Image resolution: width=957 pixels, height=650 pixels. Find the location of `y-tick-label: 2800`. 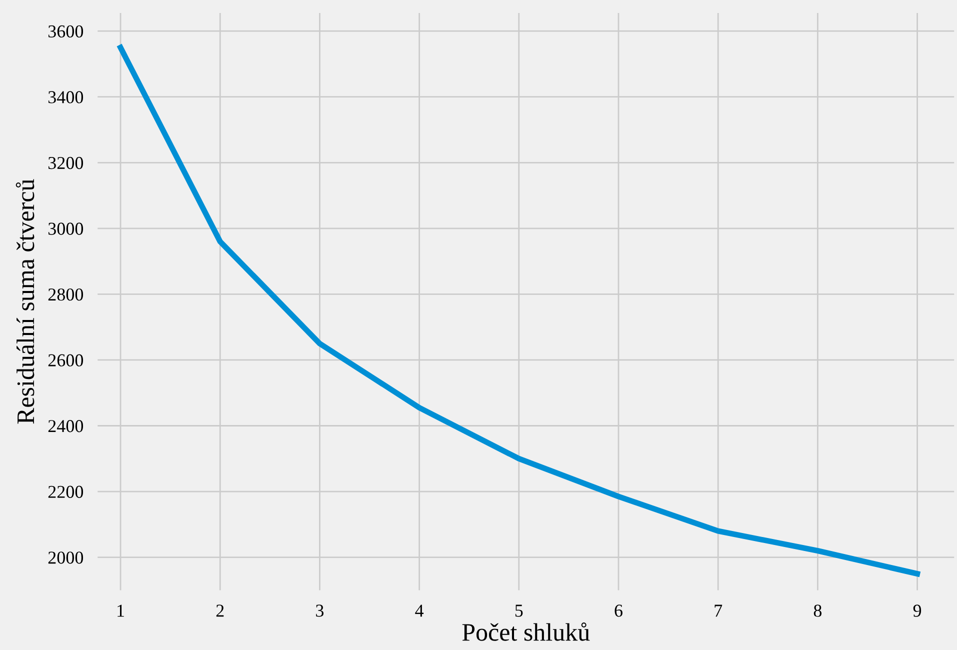

y-tick-label: 2800 is located at coordinates (66, 294).